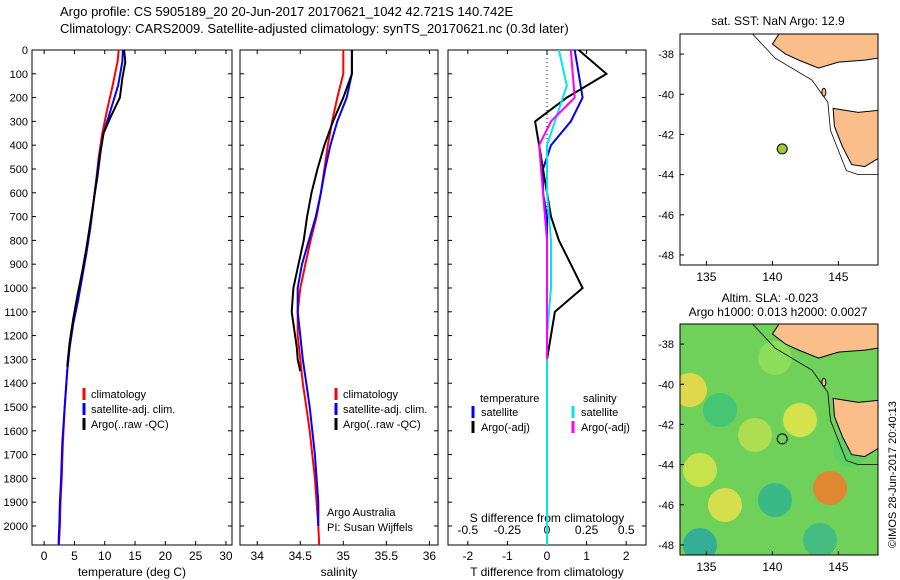 The width and height of the screenshot is (900, 580). Describe the element at coordinates (586, 556) in the screenshot. I see `x-tick-label: 1` at that location.